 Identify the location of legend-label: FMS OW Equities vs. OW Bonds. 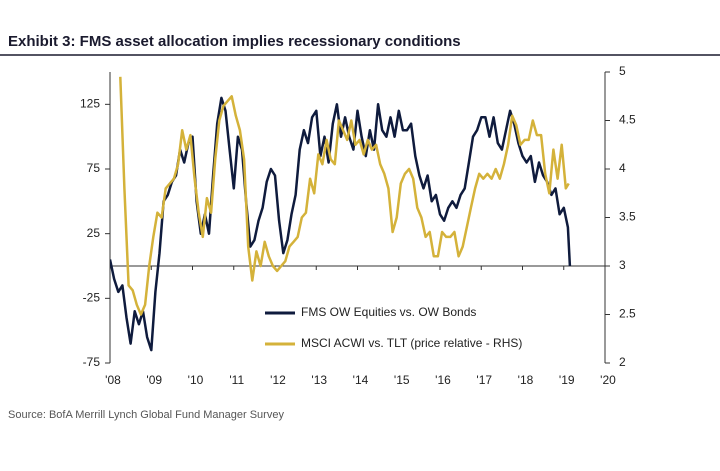
(388, 312).